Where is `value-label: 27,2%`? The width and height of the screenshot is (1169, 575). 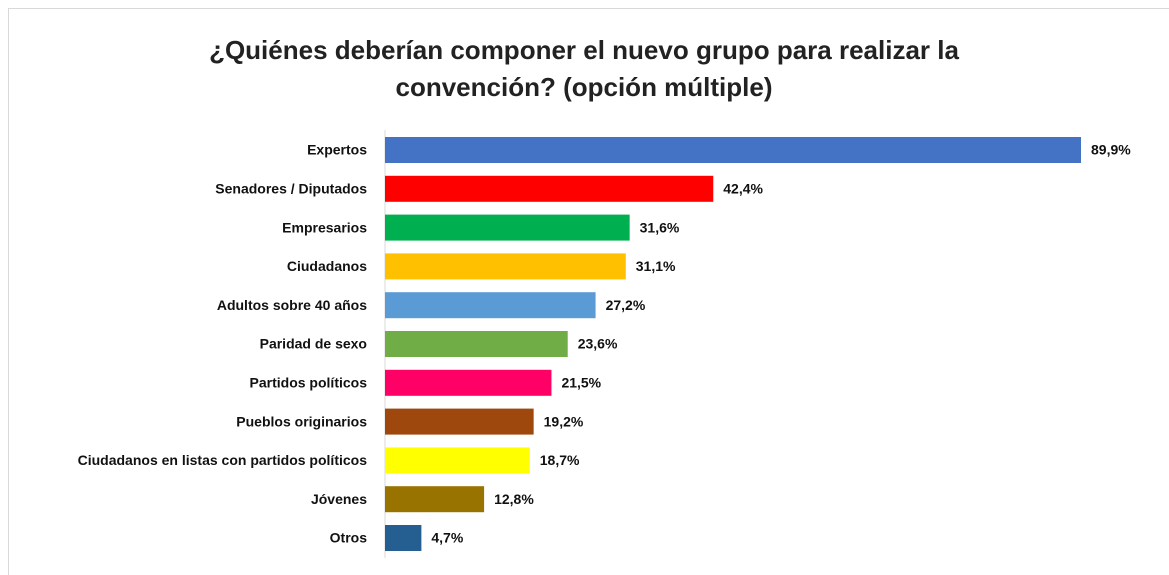
value-label: 27,2% is located at coordinates (626, 305).